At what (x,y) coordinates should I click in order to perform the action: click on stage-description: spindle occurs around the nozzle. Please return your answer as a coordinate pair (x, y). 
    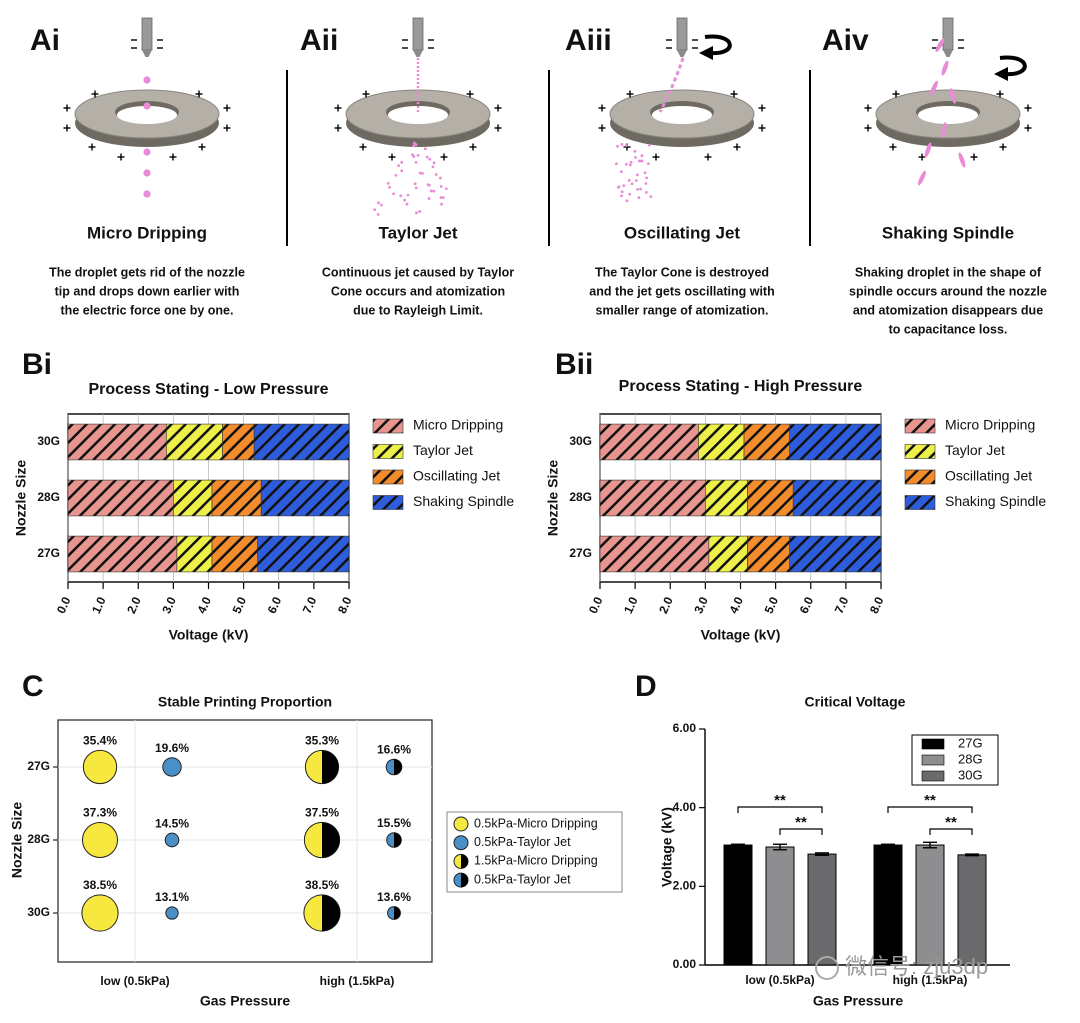
    Looking at the image, I should click on (948, 291).